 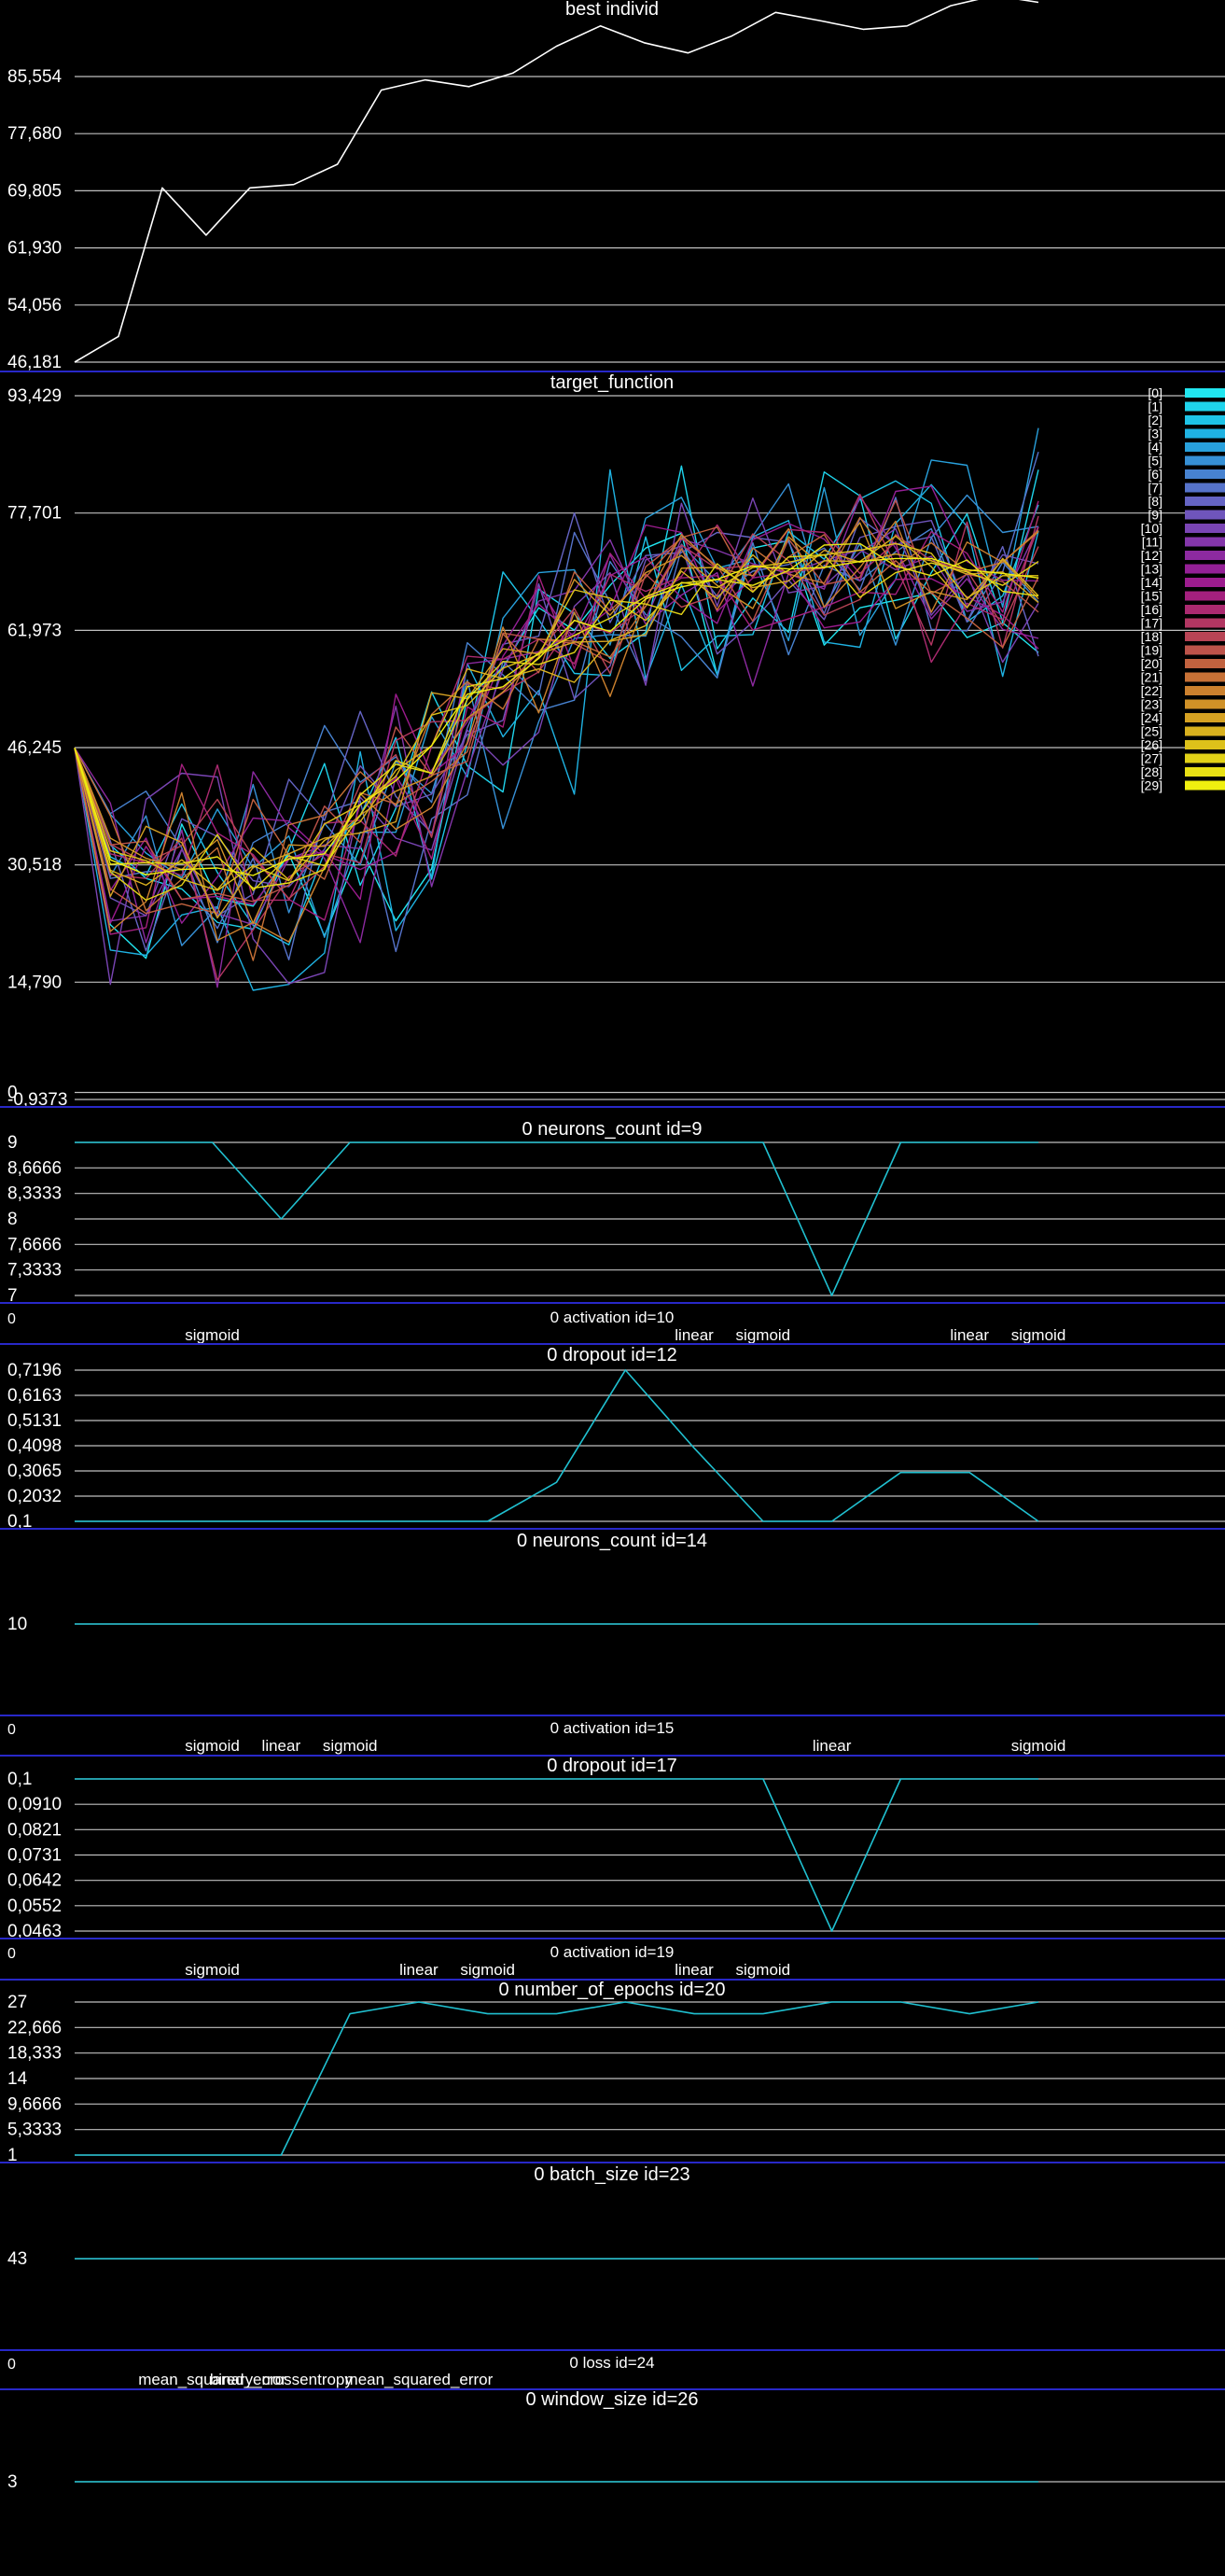 I want to click on legend-label: [12], so click(x=1151, y=555).